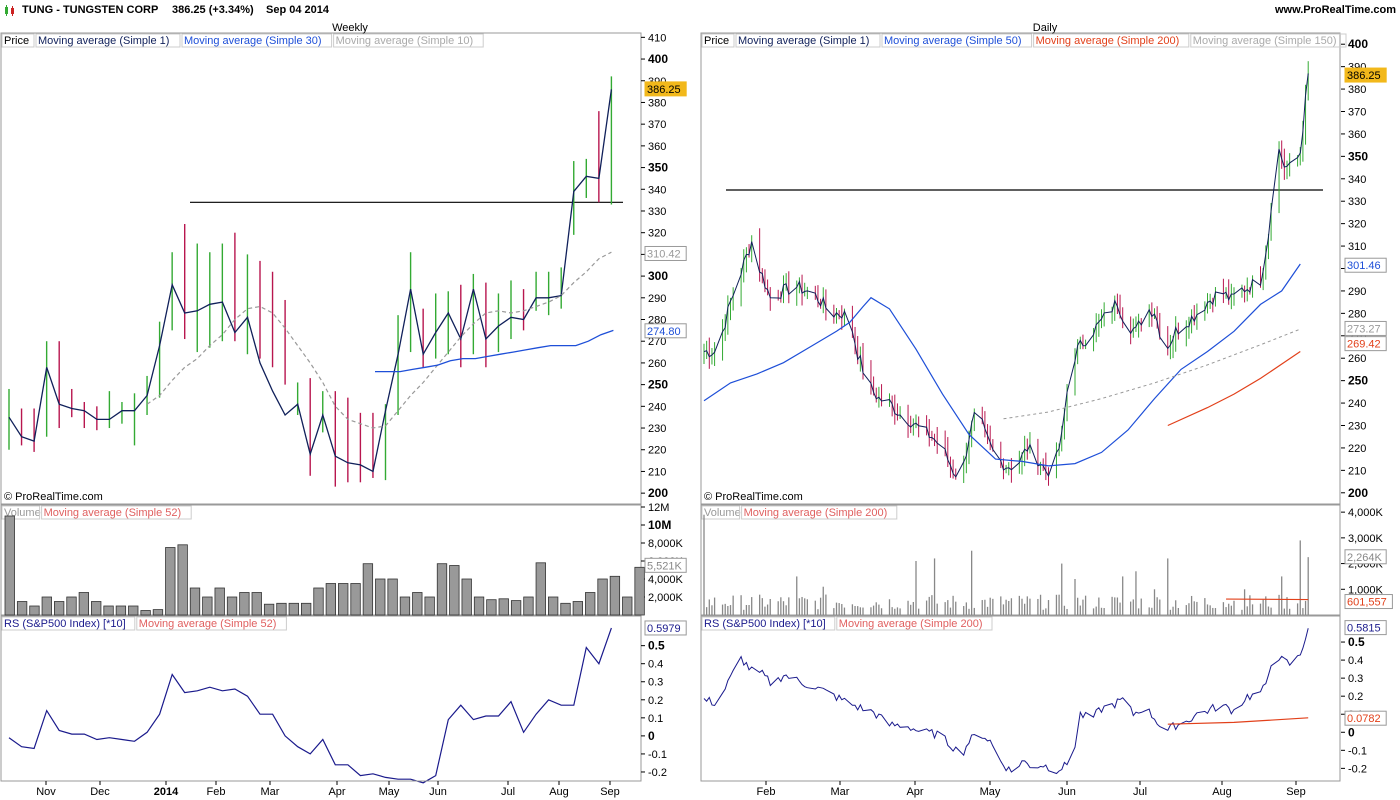 The height and width of the screenshot is (800, 1400). Describe the element at coordinates (657, 407) in the screenshot. I see `weekly-price-y-label: 240` at that location.